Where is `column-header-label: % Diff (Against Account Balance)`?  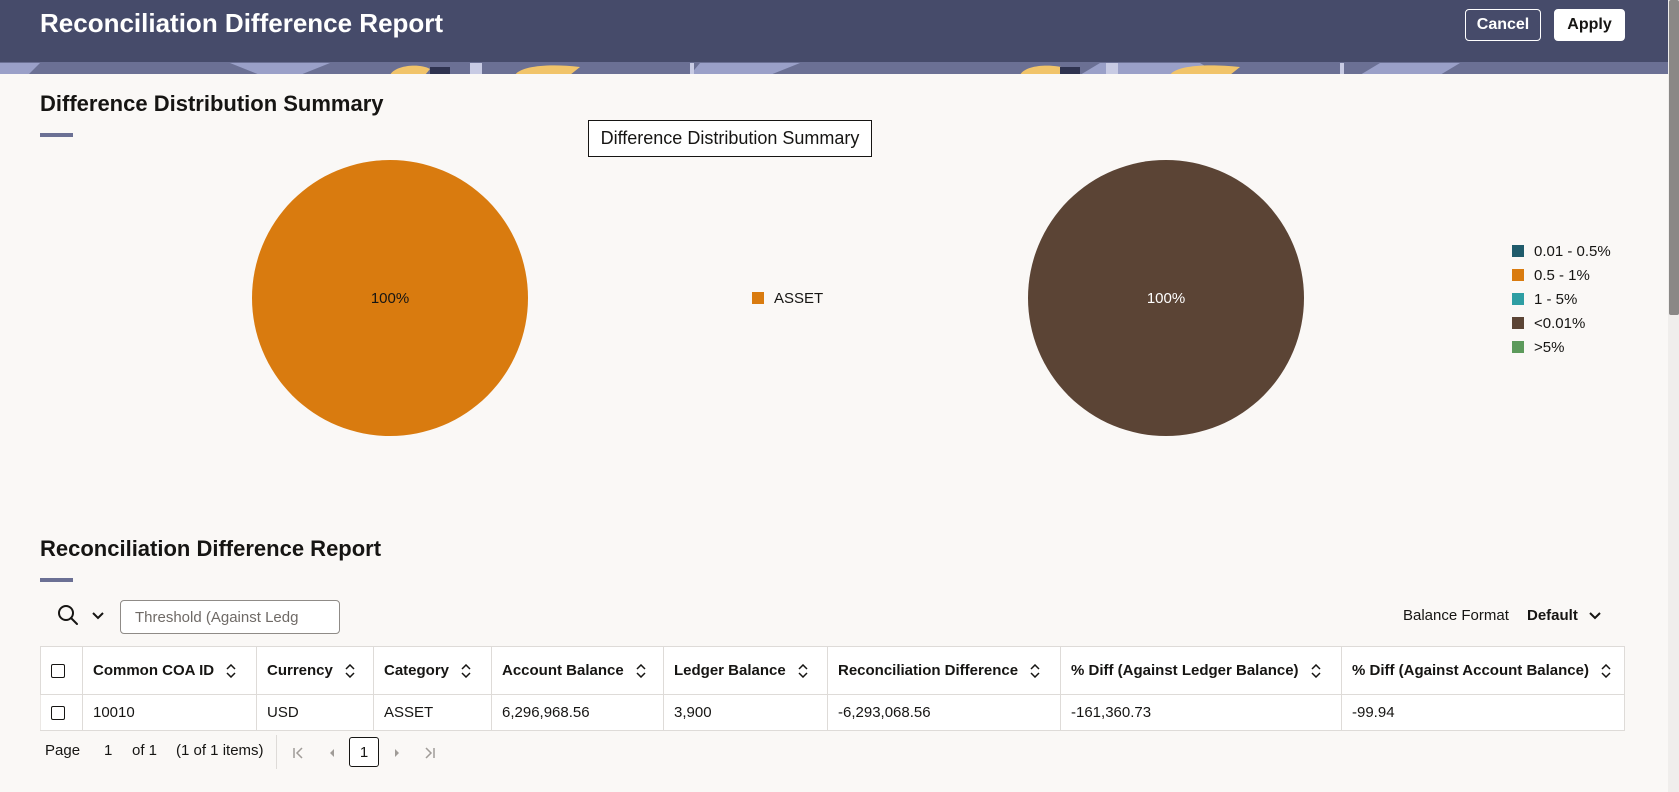 column-header-label: % Diff (Against Account Balance) is located at coordinates (1470, 670).